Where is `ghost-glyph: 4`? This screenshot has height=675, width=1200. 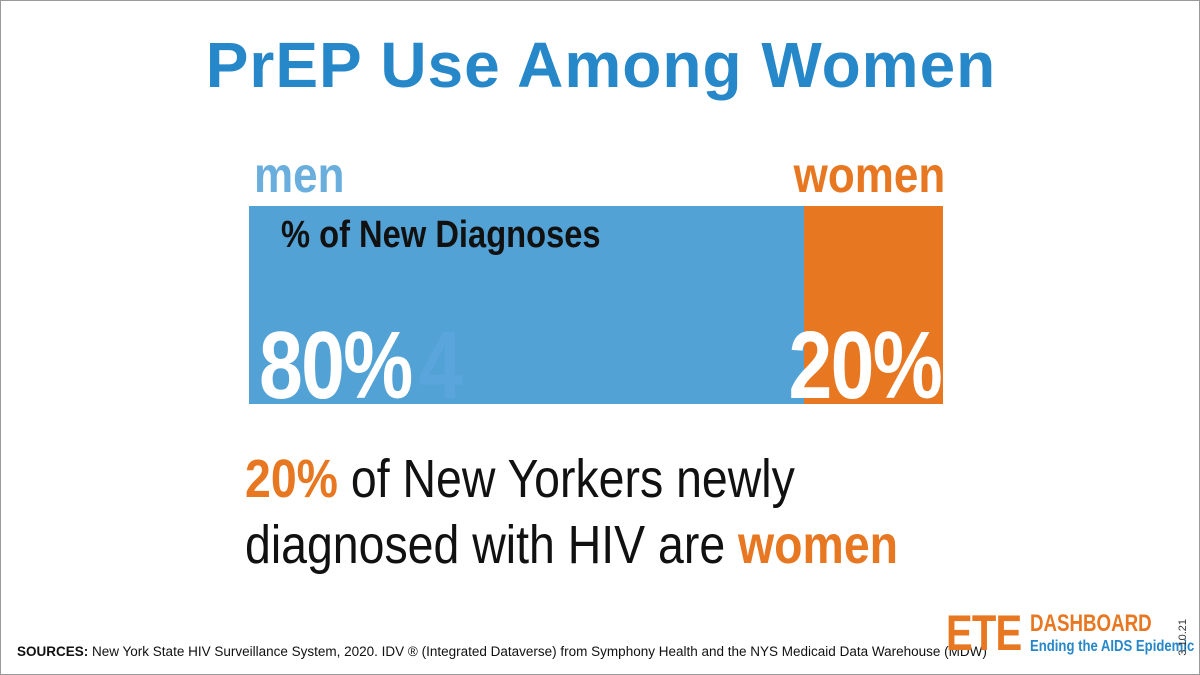
ghost-glyph: 4 is located at coordinates (441, 358).